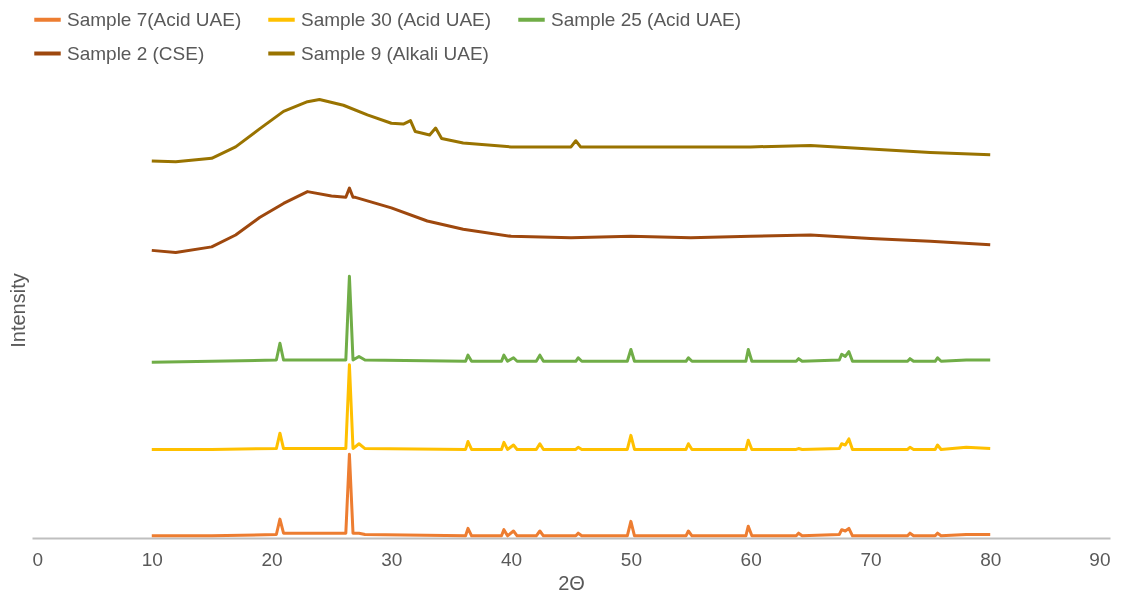 The height and width of the screenshot is (599, 1132). I want to click on x-tick-label: 20, so click(272, 559).